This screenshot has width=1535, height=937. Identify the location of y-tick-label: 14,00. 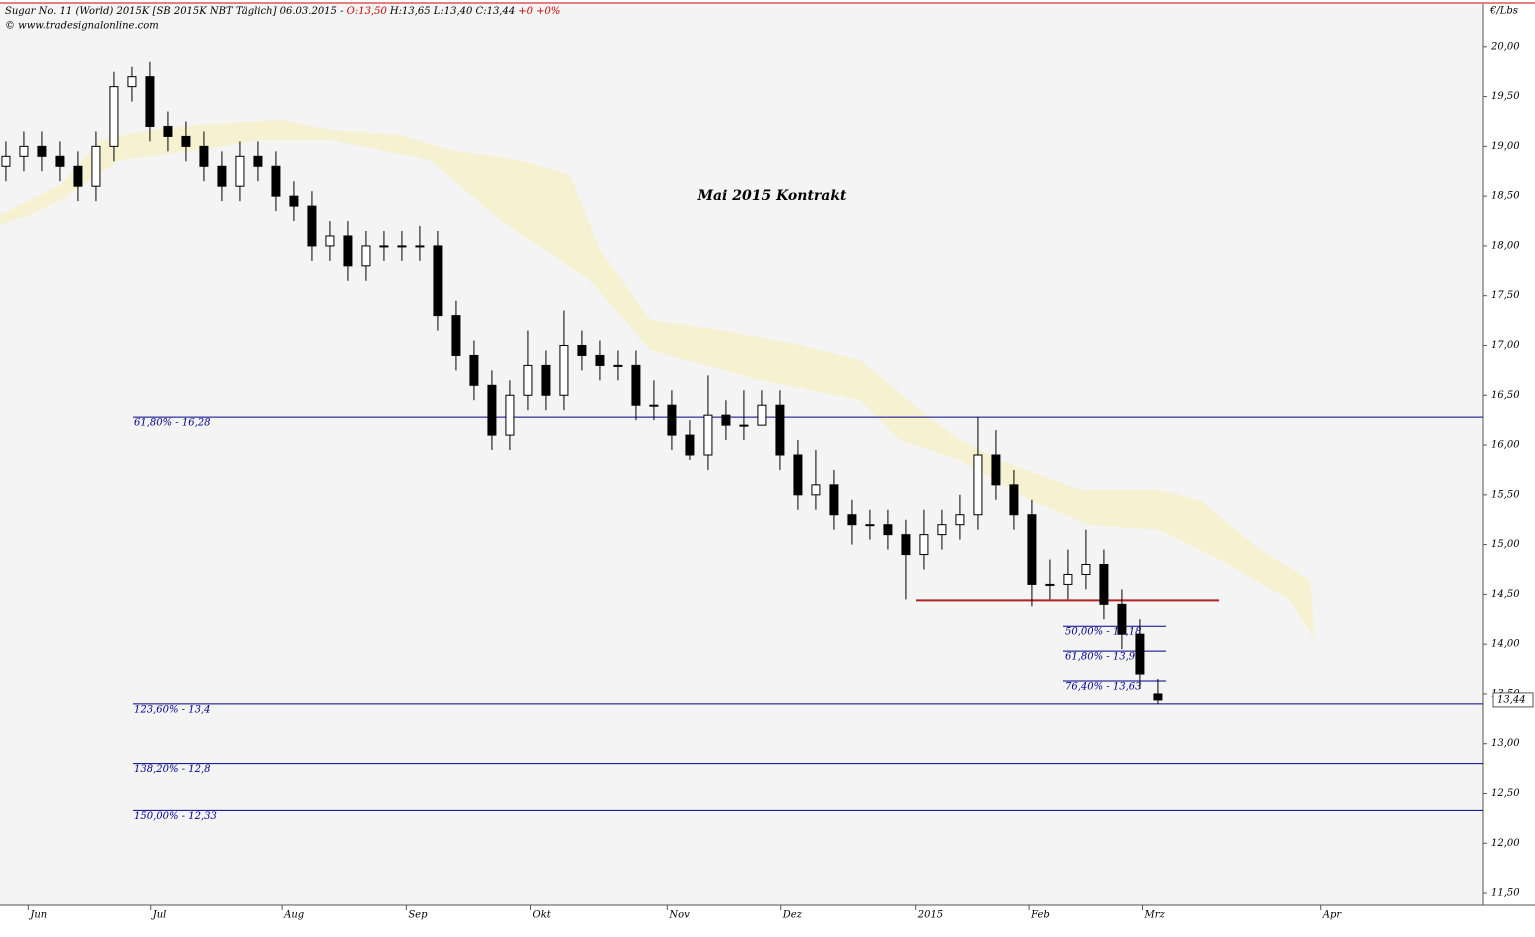
(1505, 644).